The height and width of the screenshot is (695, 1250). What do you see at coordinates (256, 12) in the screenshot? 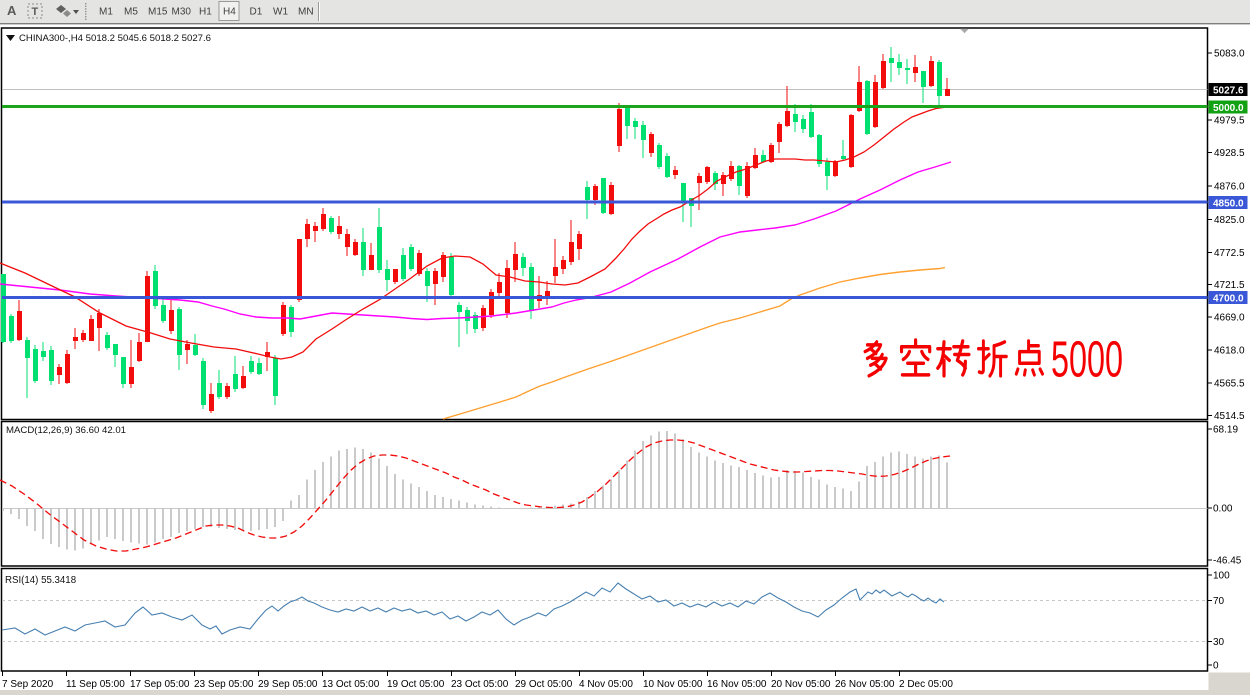
I see `svg-text: D1` at bounding box center [256, 12].